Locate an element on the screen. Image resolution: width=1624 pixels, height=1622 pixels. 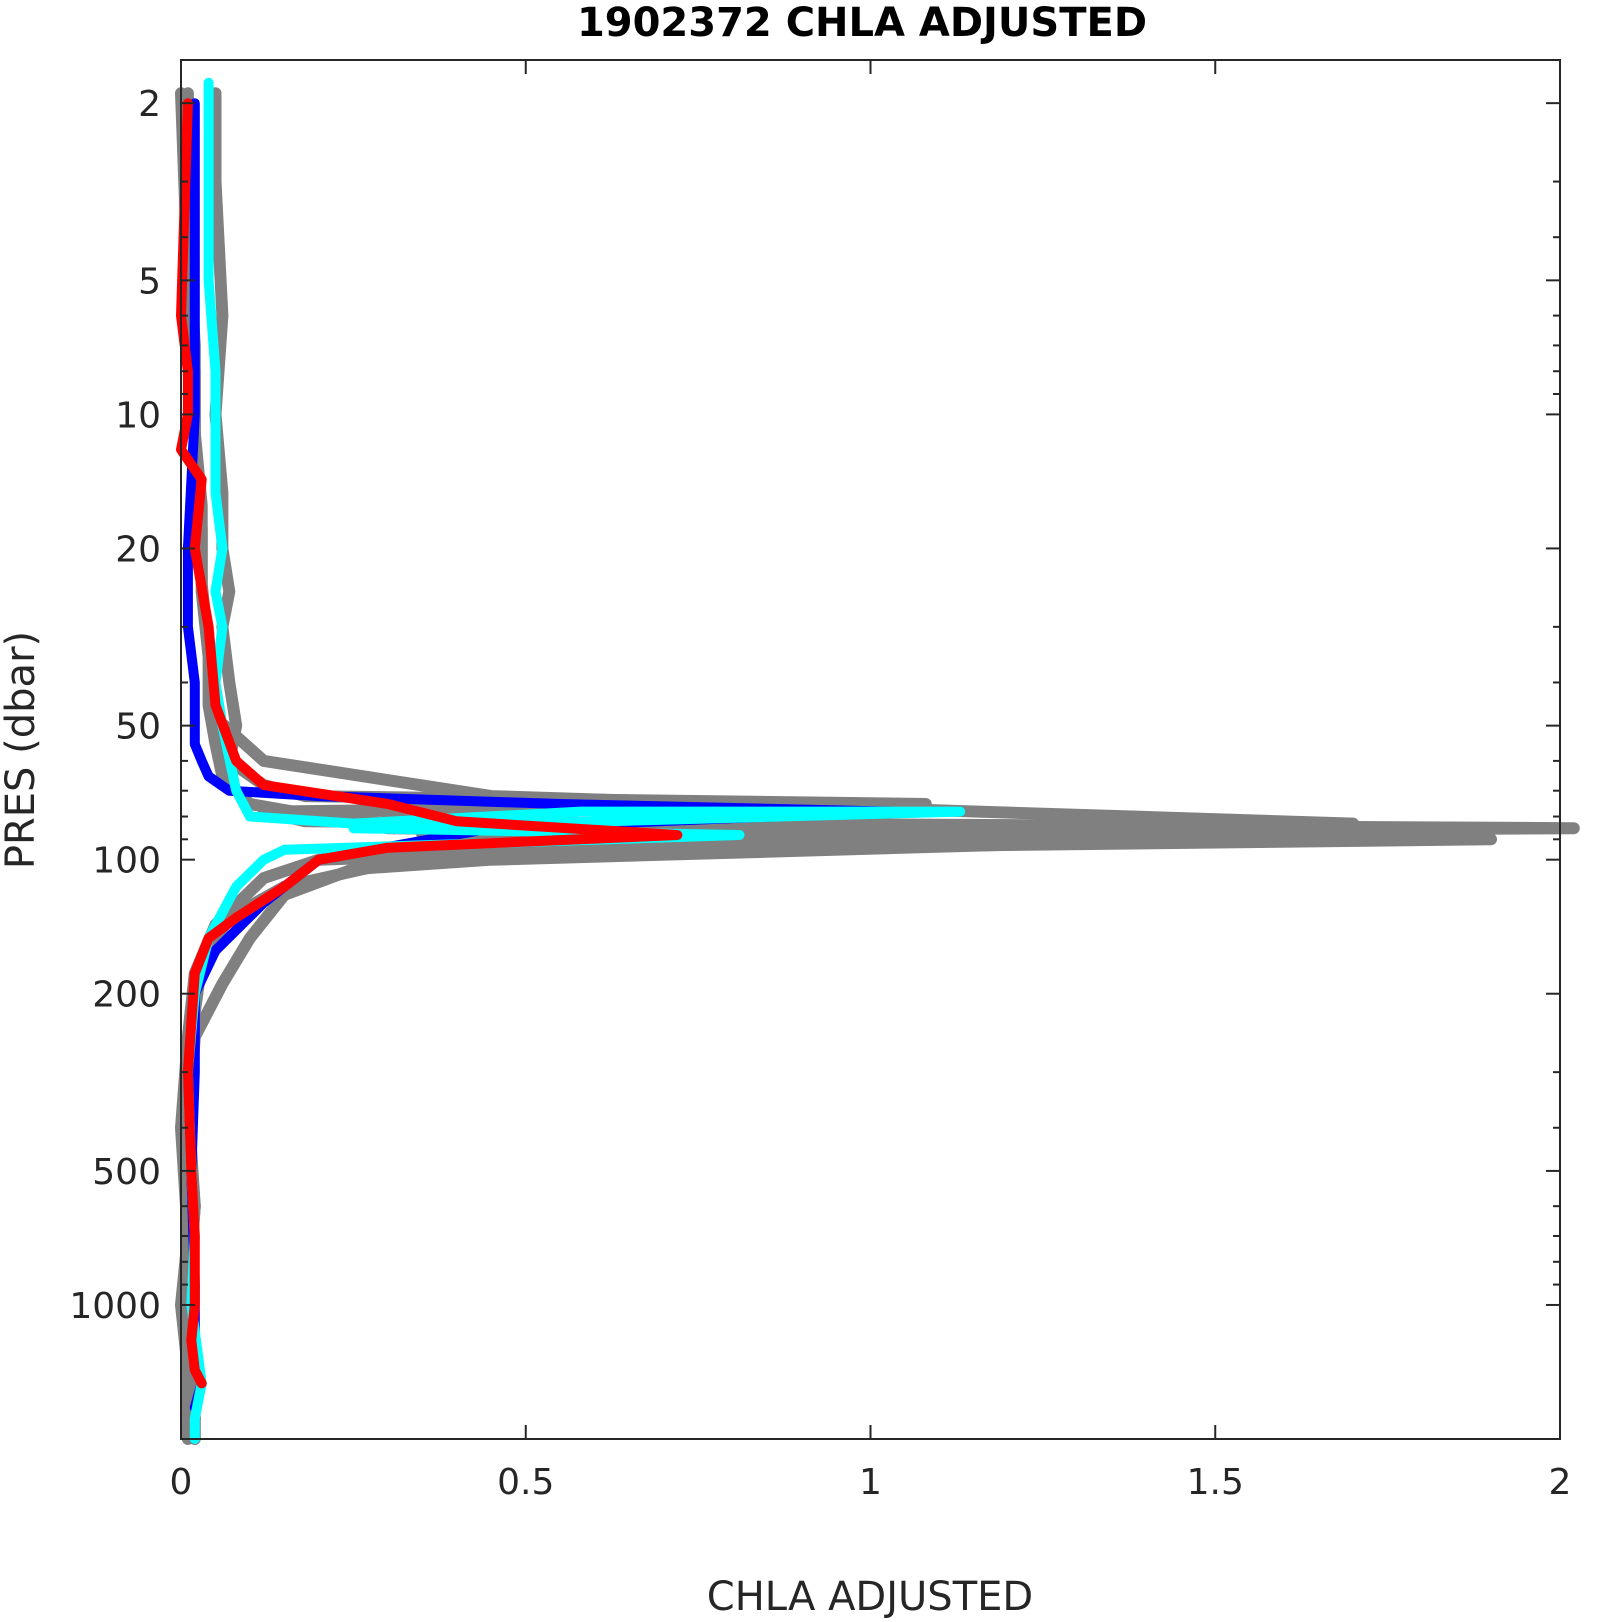
y-tick-label: 10 is located at coordinates (138, 415).